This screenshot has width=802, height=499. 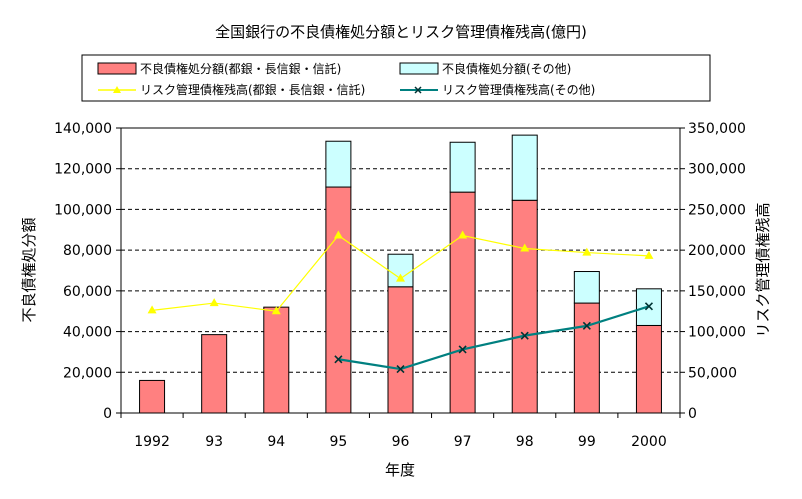 What do you see at coordinates (717, 251) in the screenshot?
I see `y2-tick-label-4: 200,000` at bounding box center [717, 251].